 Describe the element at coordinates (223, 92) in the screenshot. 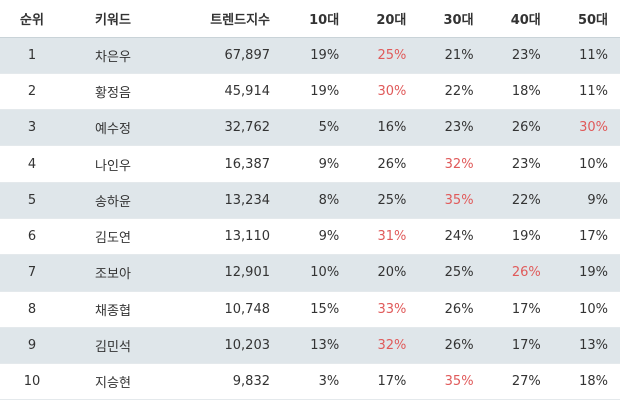

I see `trend-index-cell: 45,914` at that location.